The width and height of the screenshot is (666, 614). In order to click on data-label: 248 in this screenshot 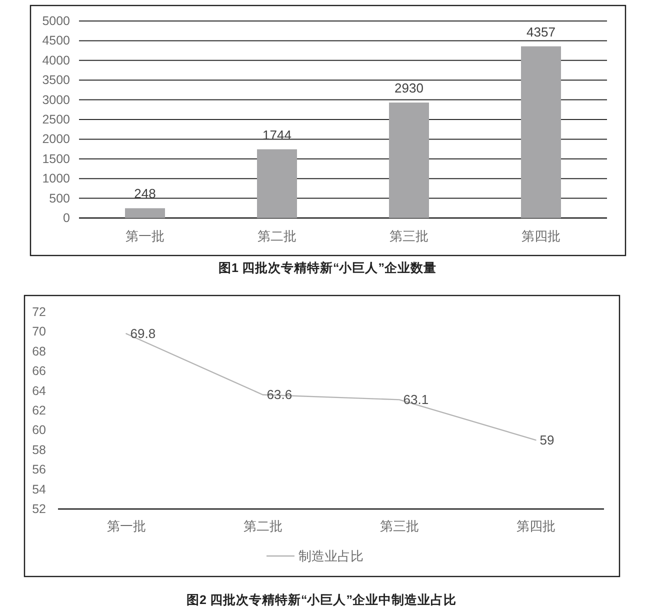, I will do `click(145, 194)`.